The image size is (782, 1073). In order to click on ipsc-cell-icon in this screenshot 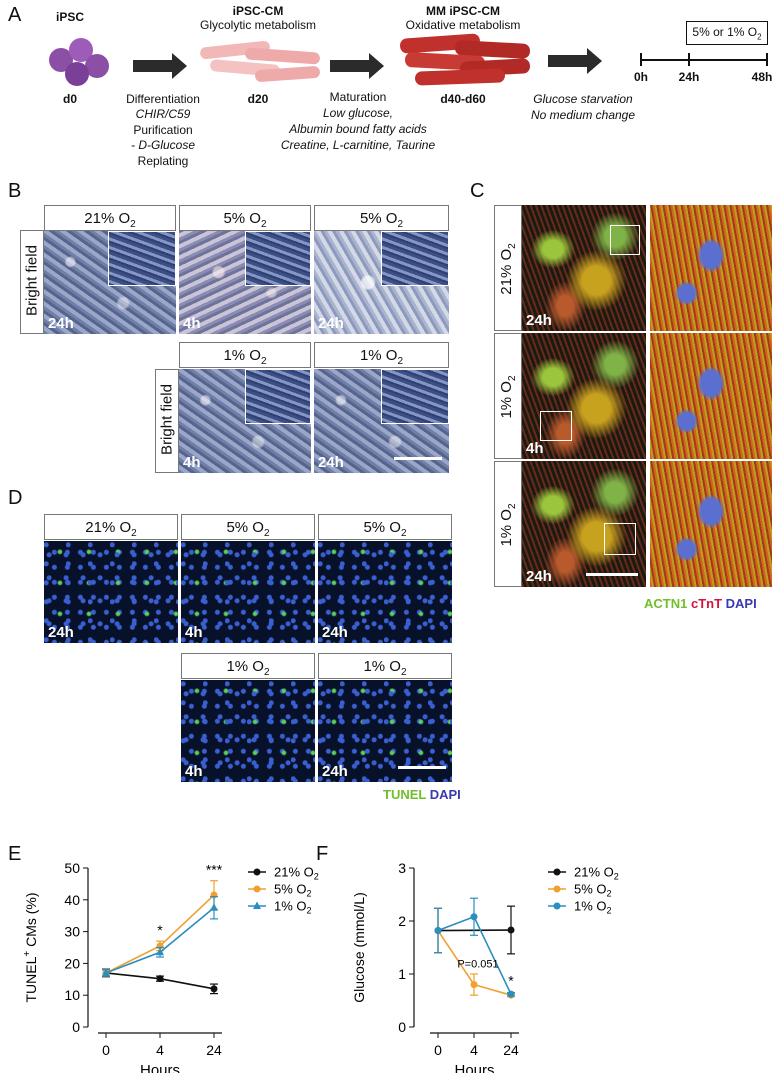, I will do `click(80, 63)`.